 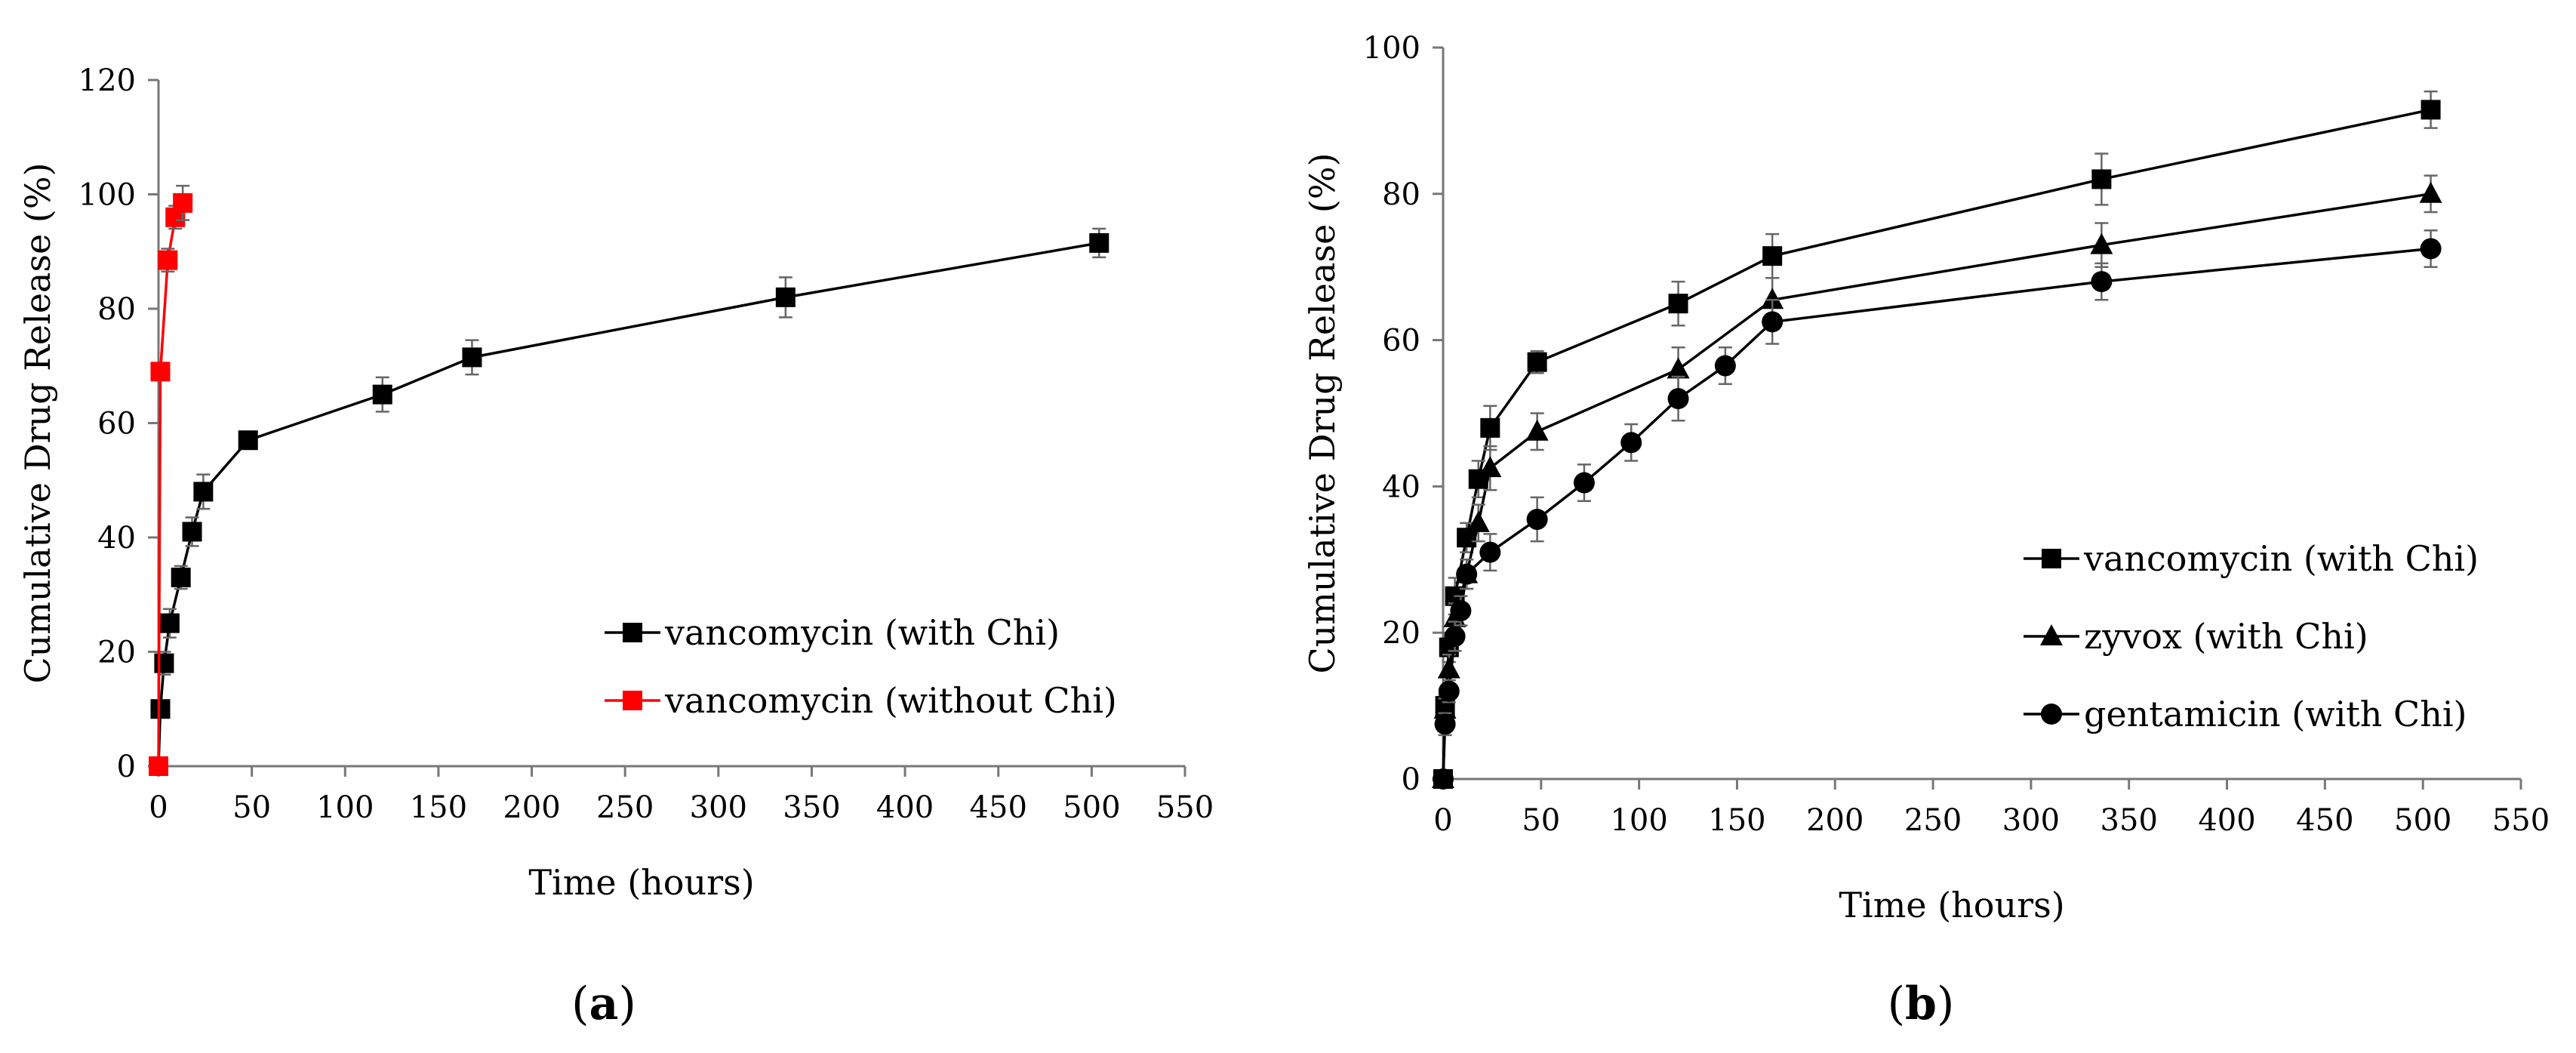 What do you see at coordinates (345, 807) in the screenshot?
I see `x-tick-label: 100` at bounding box center [345, 807].